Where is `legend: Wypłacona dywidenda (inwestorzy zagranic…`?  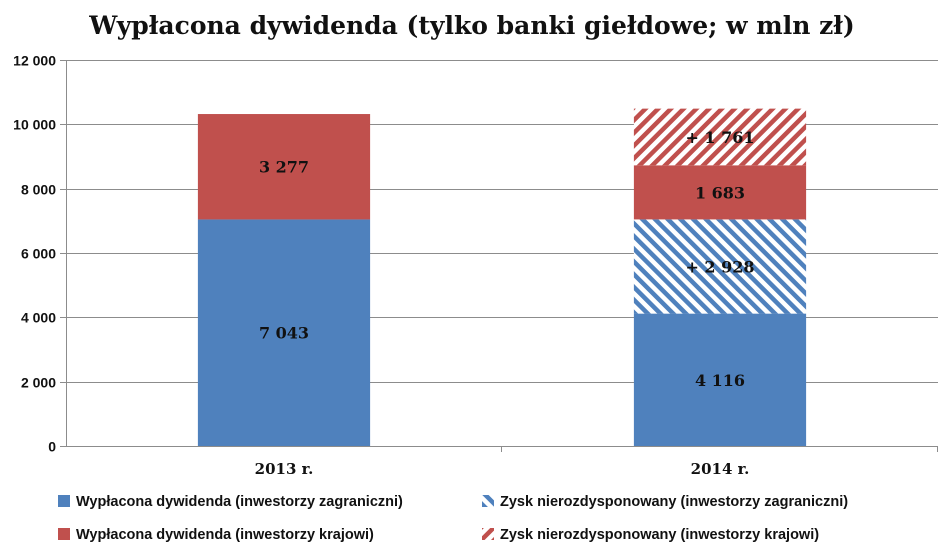
legend: Wypłacona dywidenda (inwestorzy zagranic… is located at coordinates (453, 518).